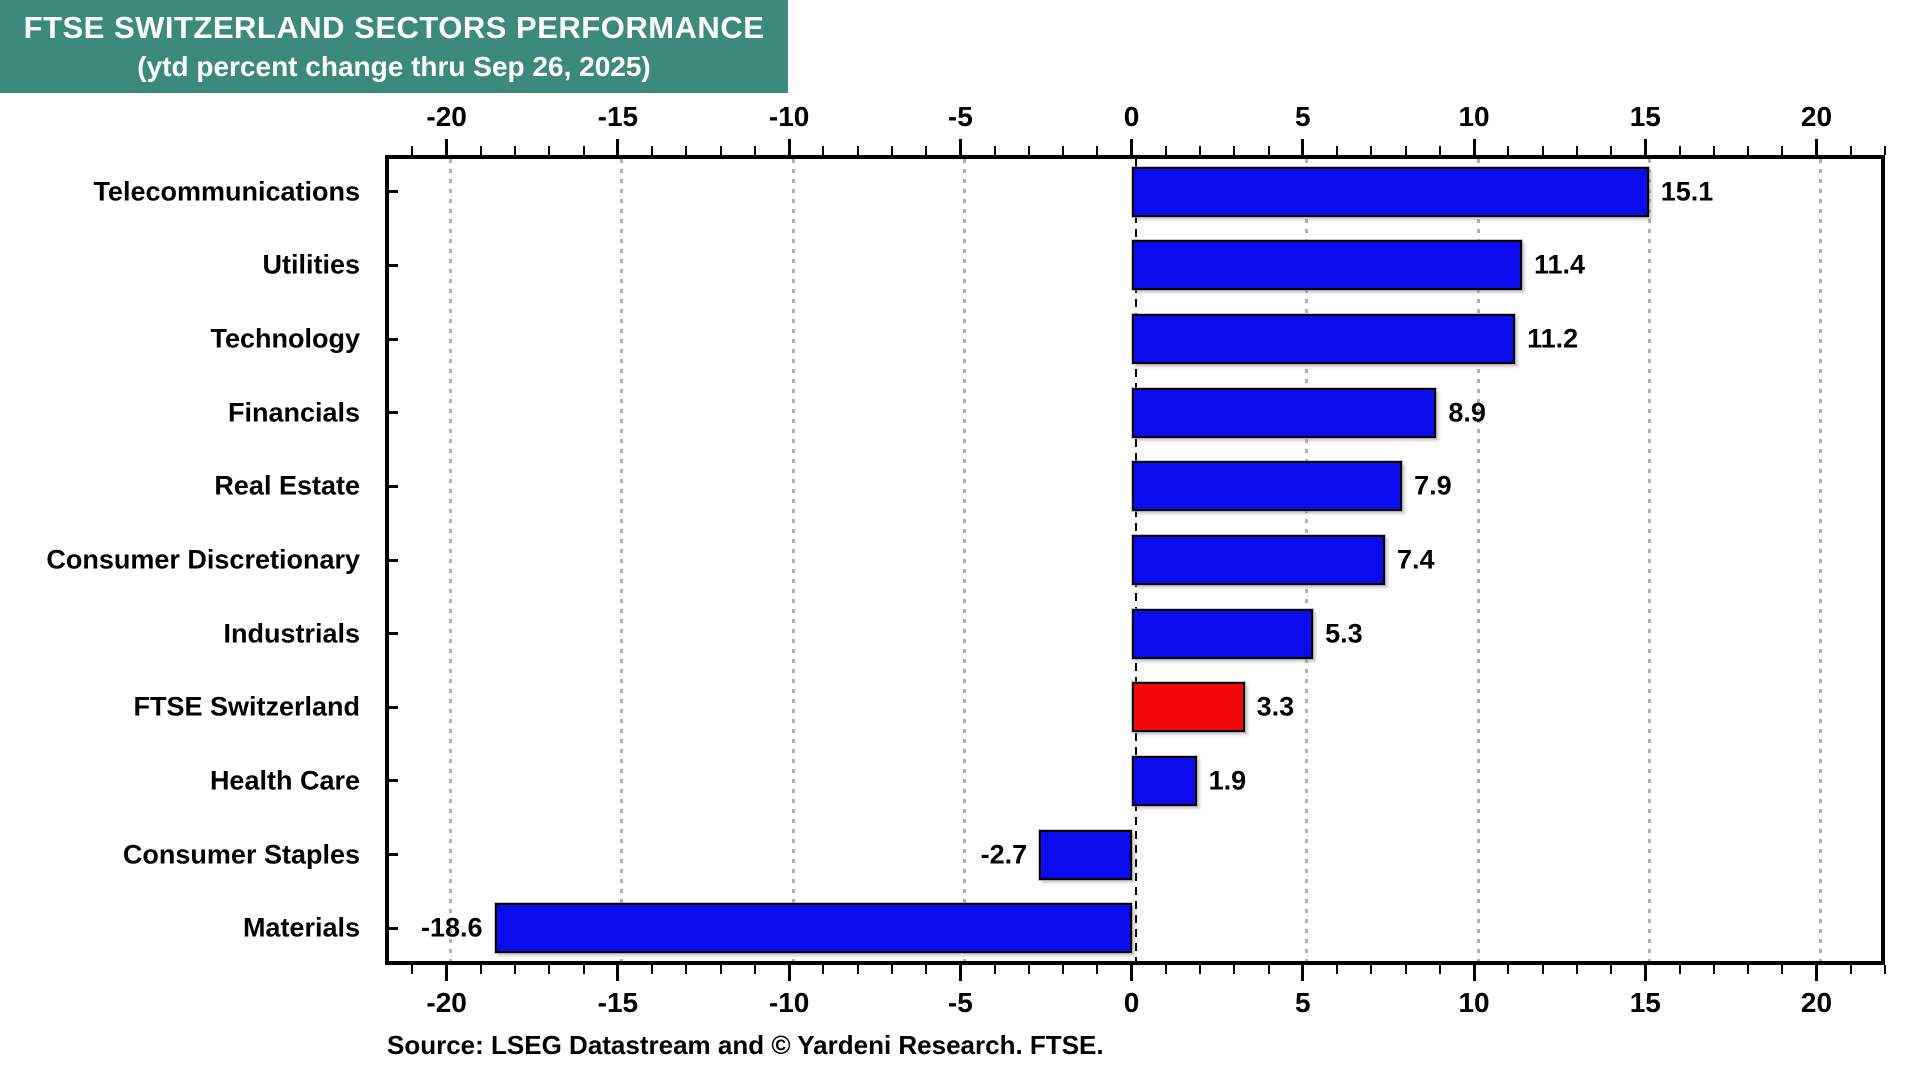  I want to click on category-tick-real-estate, so click(393, 486).